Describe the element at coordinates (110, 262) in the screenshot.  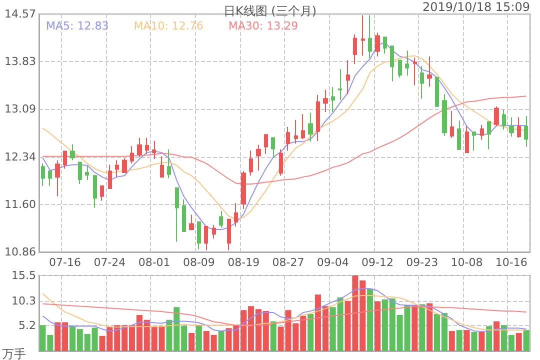
I see `x-tick-label: 07-24` at that location.